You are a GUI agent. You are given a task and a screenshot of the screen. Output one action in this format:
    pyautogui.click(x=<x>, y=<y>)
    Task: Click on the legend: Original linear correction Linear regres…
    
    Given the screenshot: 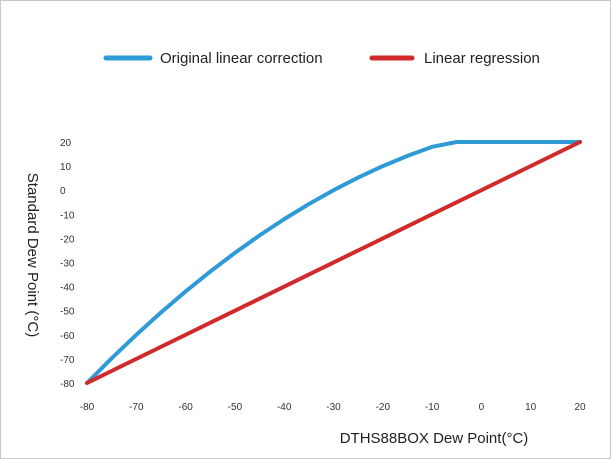 What is the action you would take?
    pyautogui.click(x=321, y=58)
    